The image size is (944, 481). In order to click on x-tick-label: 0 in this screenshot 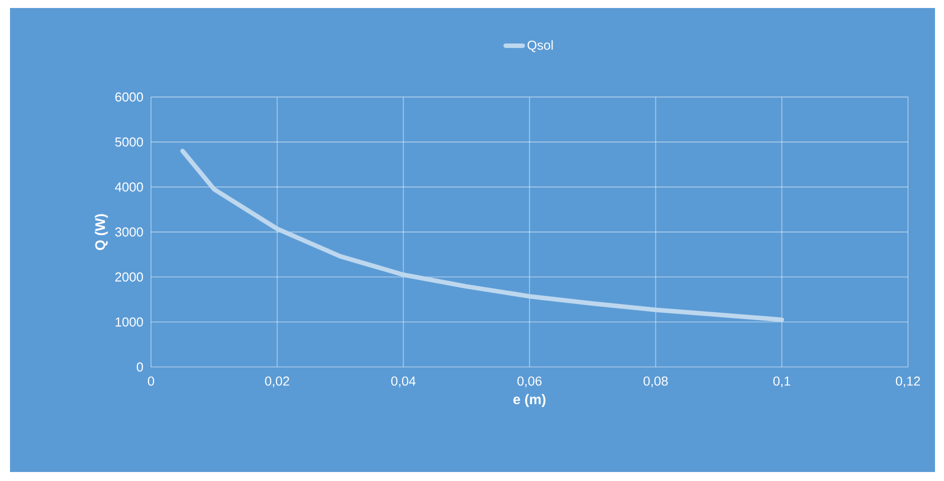, I will do `click(151, 381)`.